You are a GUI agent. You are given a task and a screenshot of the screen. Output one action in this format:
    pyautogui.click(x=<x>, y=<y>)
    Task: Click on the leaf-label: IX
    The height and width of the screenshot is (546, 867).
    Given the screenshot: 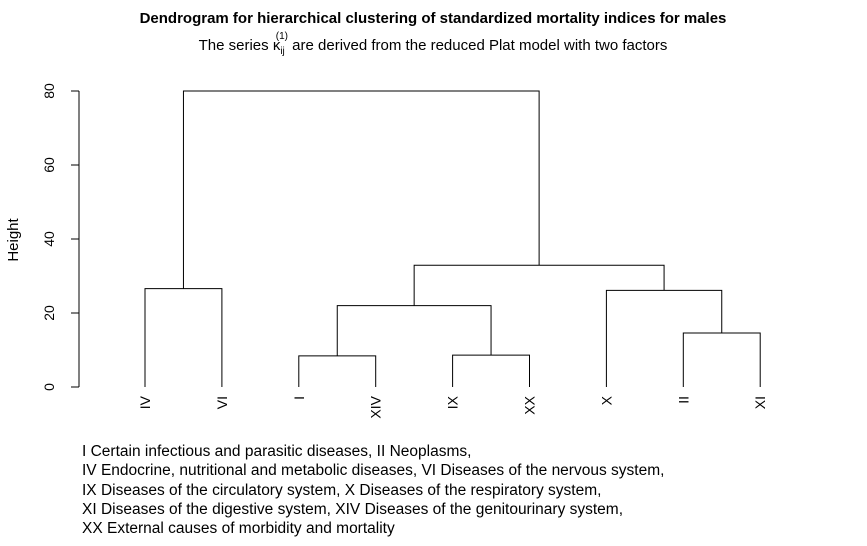 What is the action you would take?
    pyautogui.click(x=453, y=402)
    